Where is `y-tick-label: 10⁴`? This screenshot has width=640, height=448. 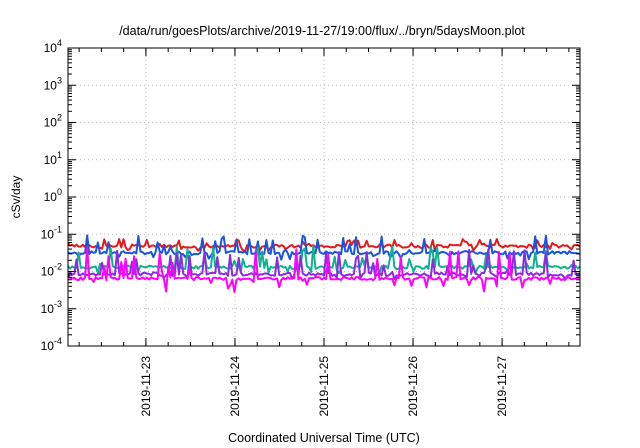 y-tick-label: 10⁴ is located at coordinates (53, 46).